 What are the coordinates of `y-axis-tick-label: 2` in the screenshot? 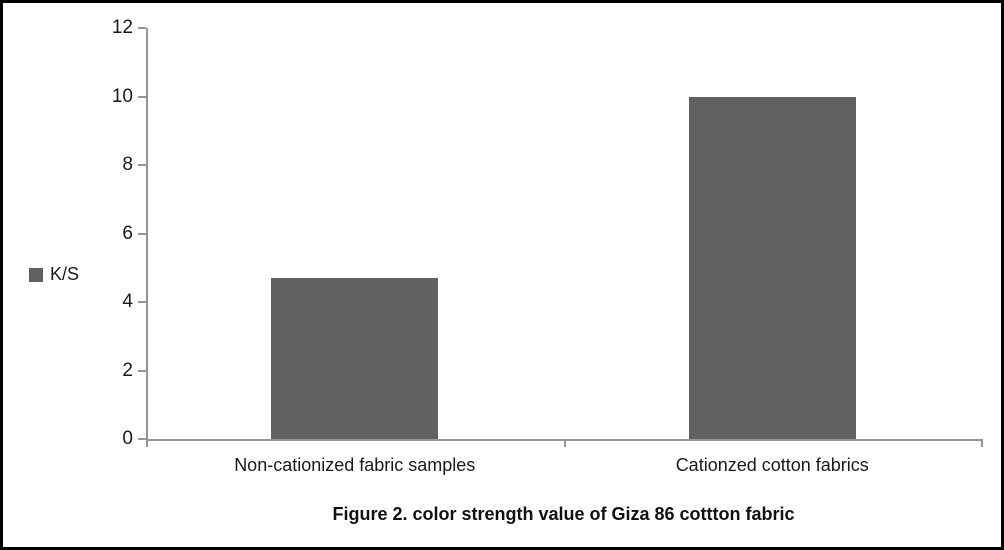 It's located at (127, 370).